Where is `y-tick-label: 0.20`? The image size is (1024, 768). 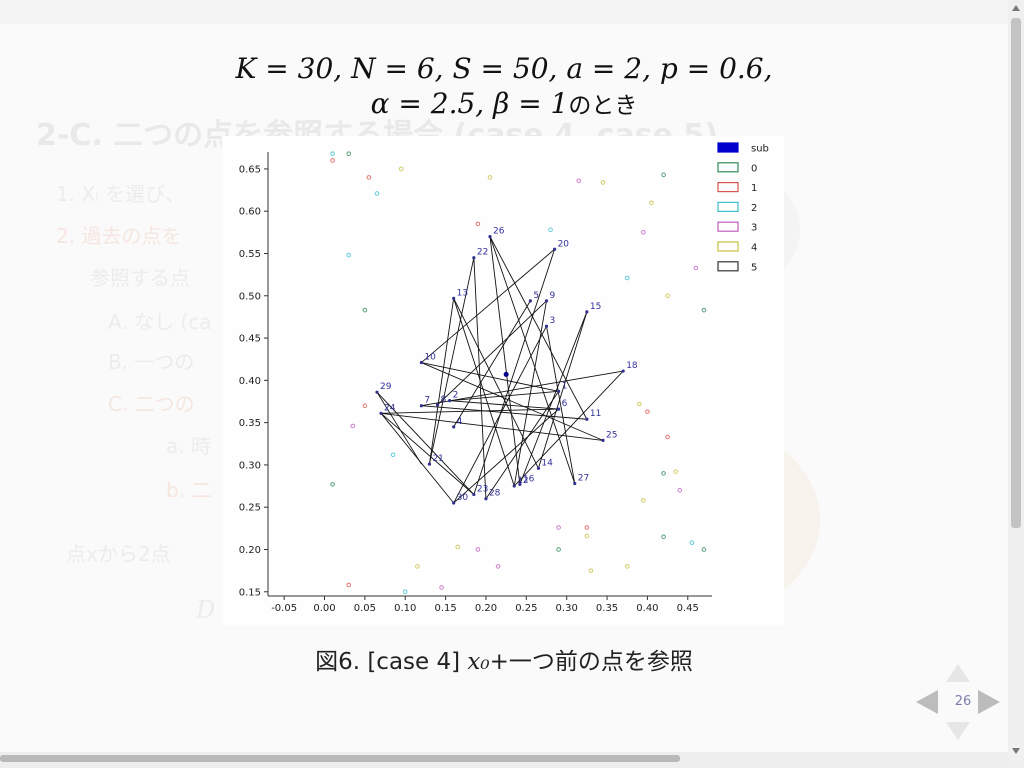 y-tick-label: 0.20 is located at coordinates (250, 550).